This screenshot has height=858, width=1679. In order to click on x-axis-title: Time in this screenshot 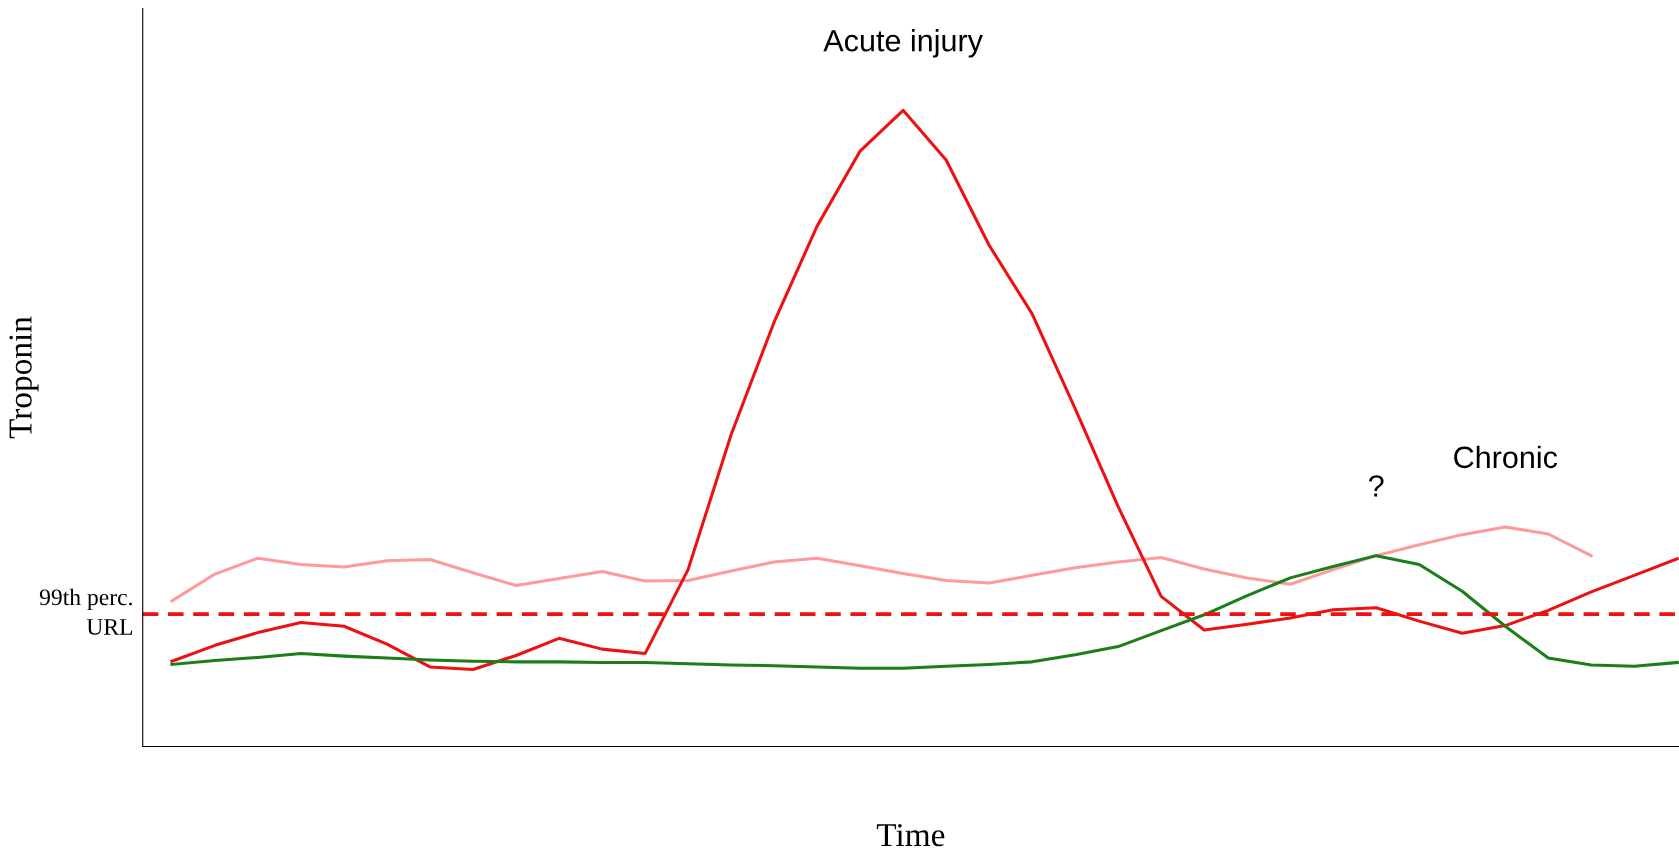, I will do `click(910, 835)`.